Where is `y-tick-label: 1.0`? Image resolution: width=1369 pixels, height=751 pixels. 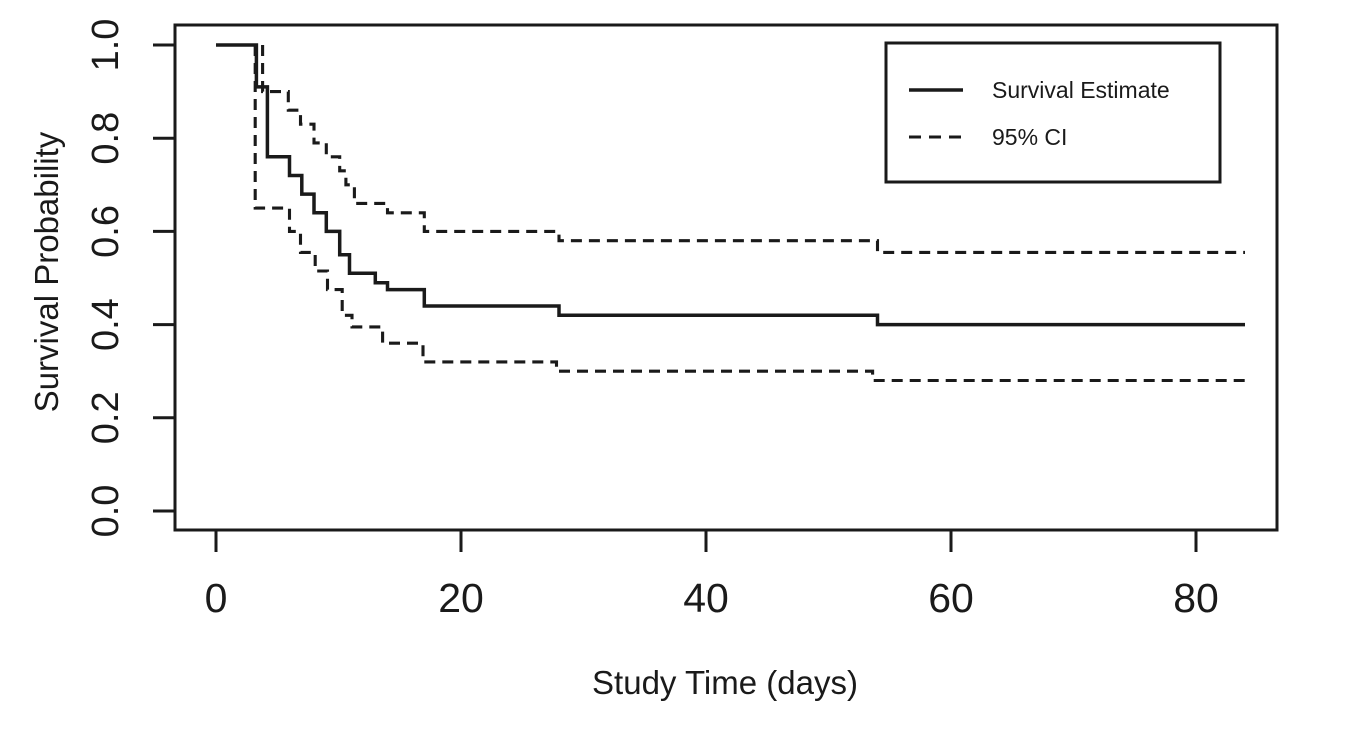
y-tick-label: 1.0 is located at coordinates (106, 45).